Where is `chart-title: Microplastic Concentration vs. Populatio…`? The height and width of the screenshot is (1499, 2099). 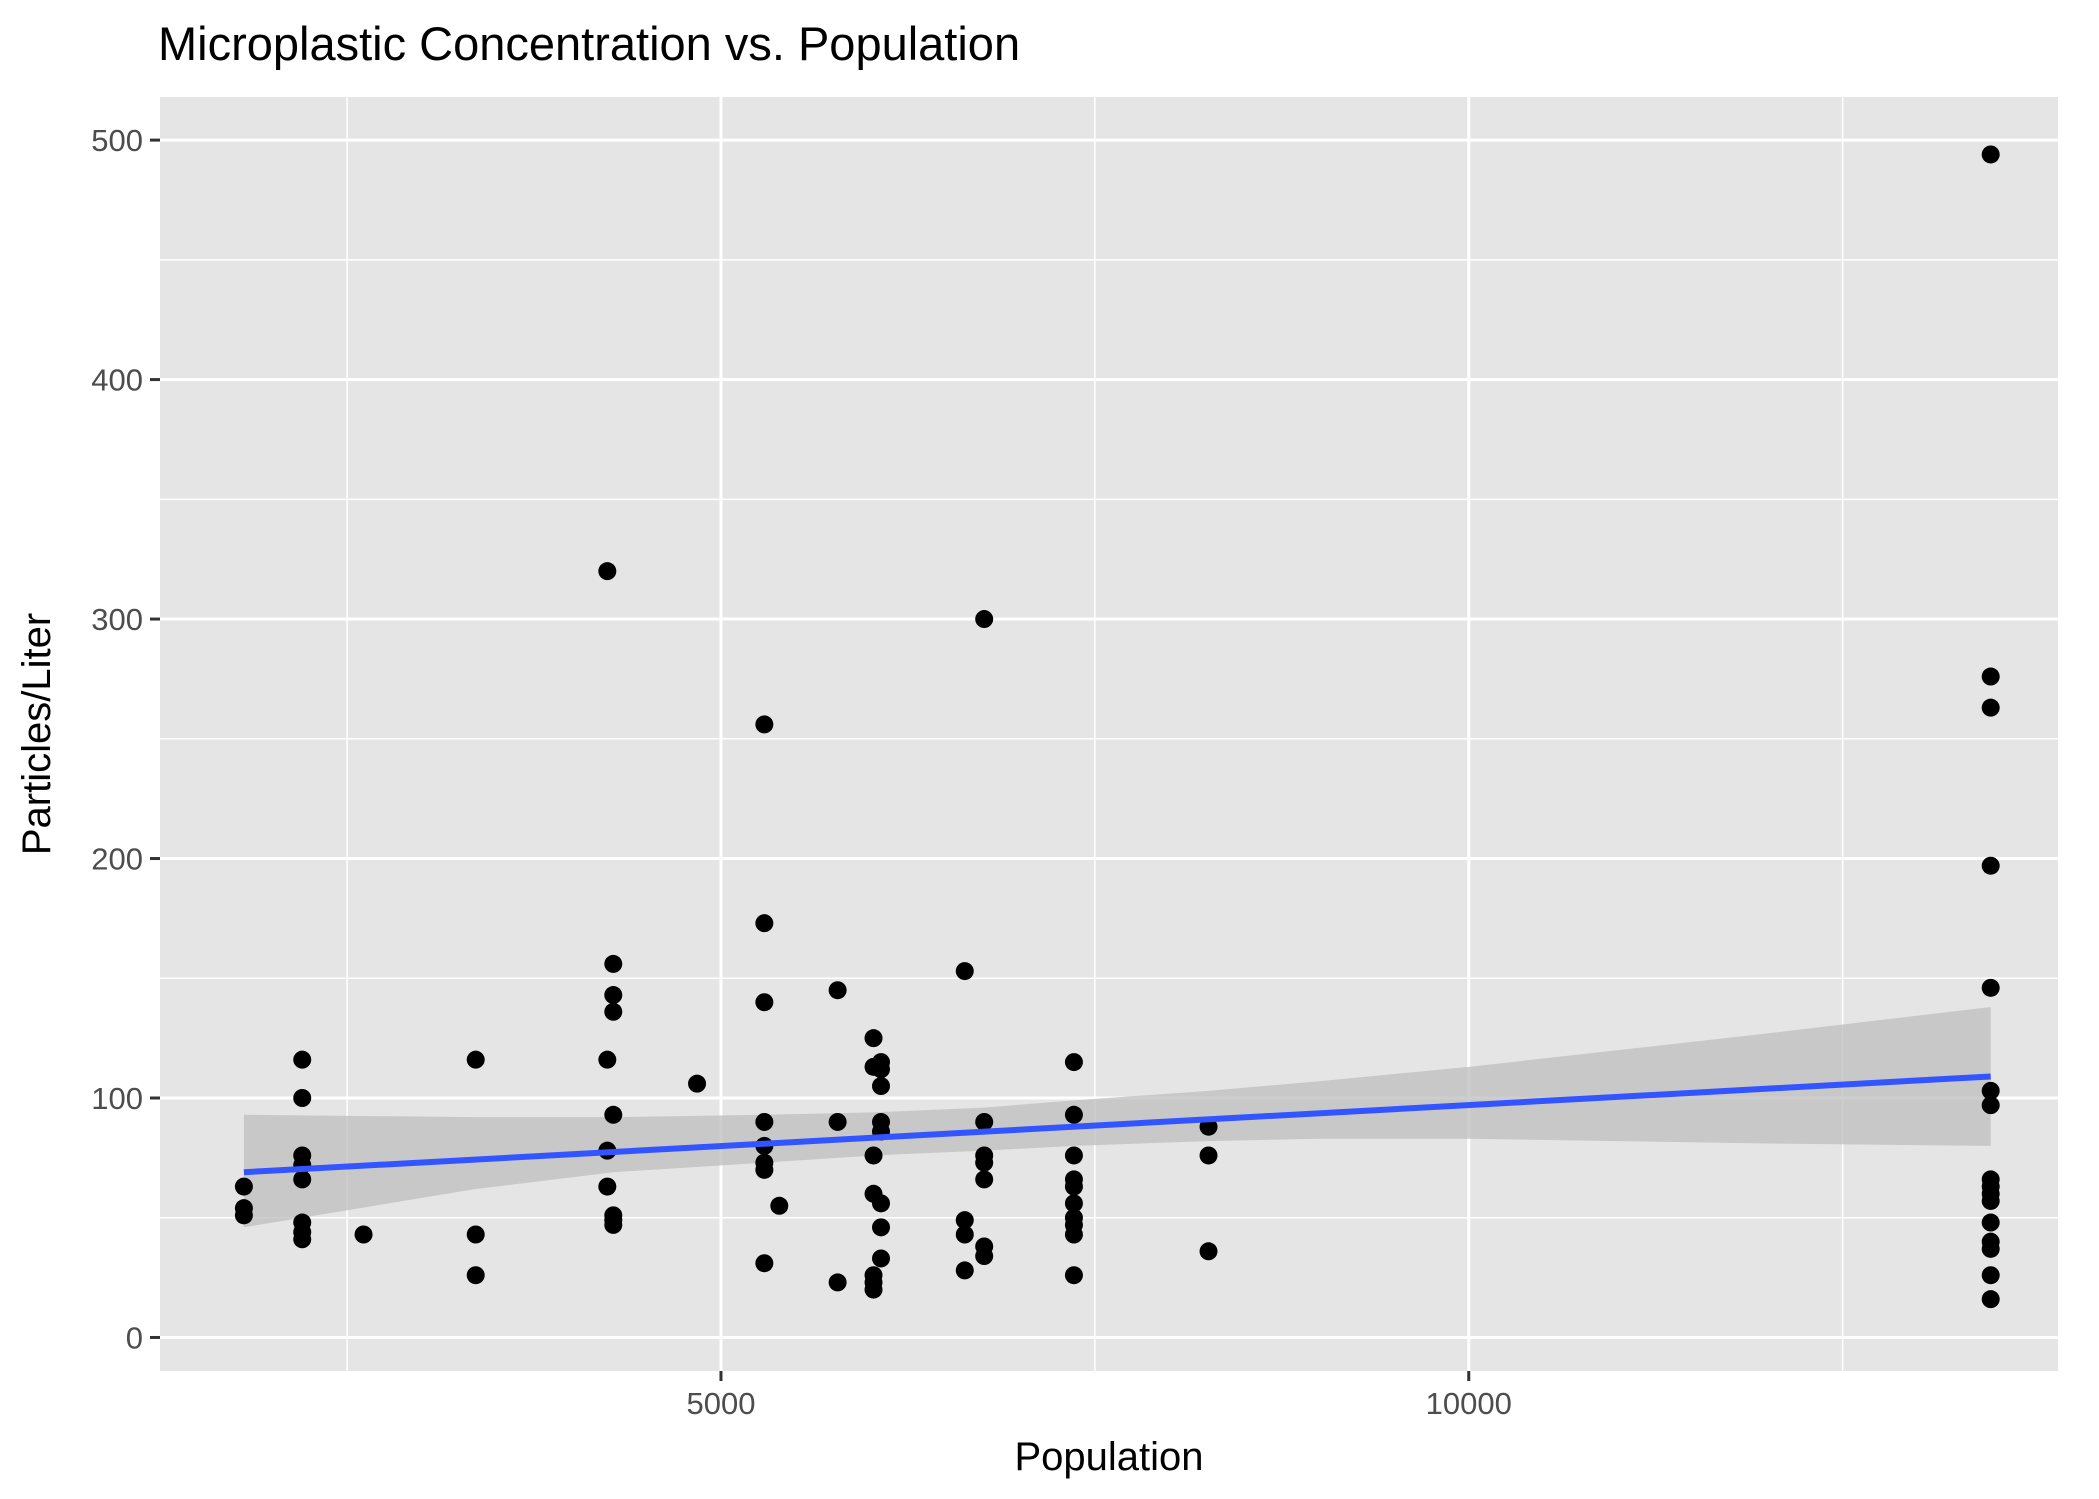 chart-title: Microplastic Concentration vs. Populatio… is located at coordinates (589, 43).